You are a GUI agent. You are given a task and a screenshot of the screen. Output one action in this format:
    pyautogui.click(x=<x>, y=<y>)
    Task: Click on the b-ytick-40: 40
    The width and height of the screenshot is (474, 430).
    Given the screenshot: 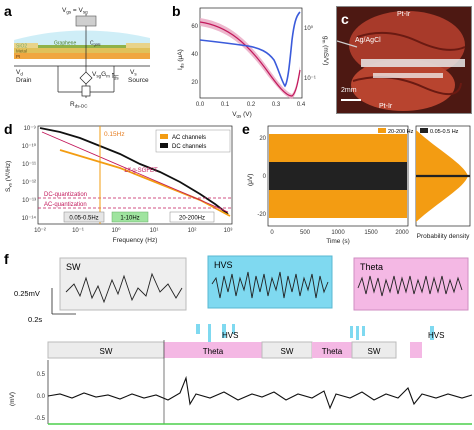 What is the action you would take?
    pyautogui.click(x=194, y=55)
    